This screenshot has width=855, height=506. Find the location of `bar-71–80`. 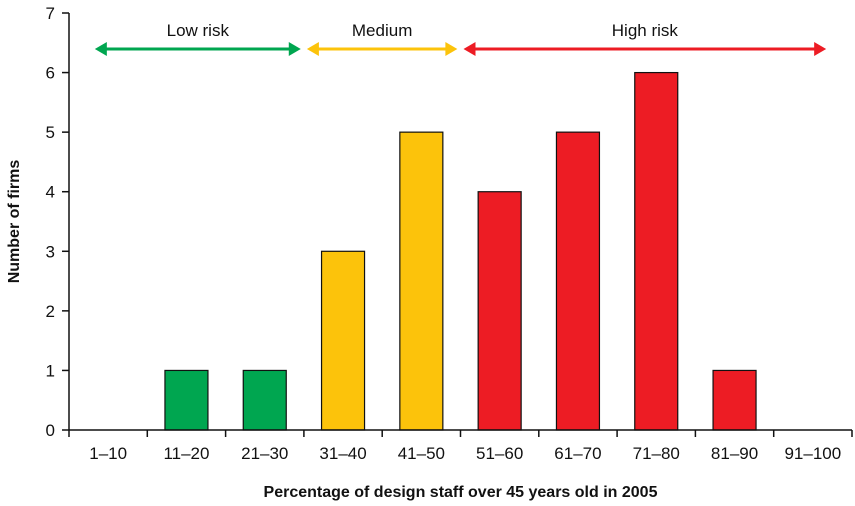

bar-71–80 is located at coordinates (656, 251).